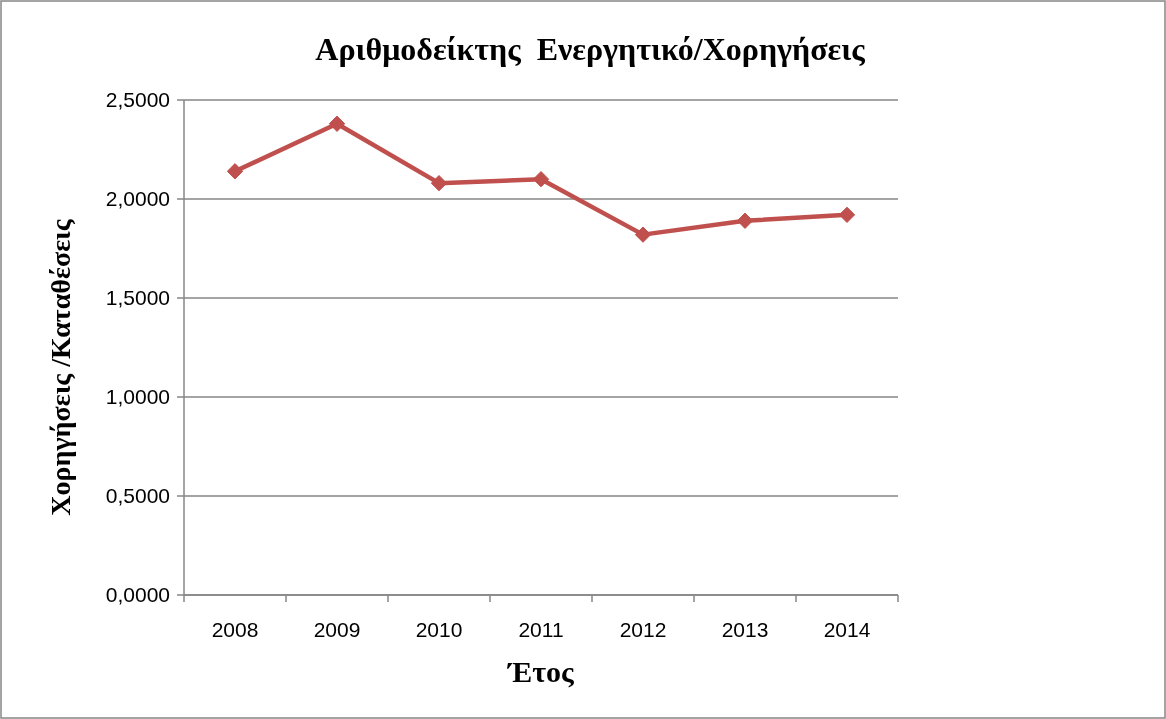 This screenshot has height=719, width=1166. Describe the element at coordinates (337, 629) in the screenshot. I see `x-tick-label: 2009` at that location.